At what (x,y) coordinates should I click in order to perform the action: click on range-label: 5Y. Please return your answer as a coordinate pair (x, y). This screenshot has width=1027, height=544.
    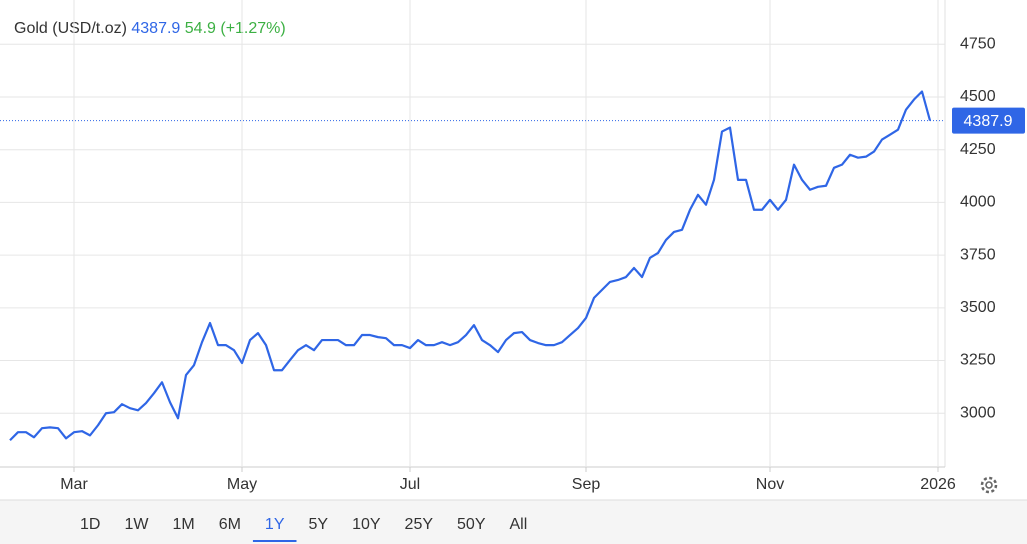
    Looking at the image, I should click on (319, 524).